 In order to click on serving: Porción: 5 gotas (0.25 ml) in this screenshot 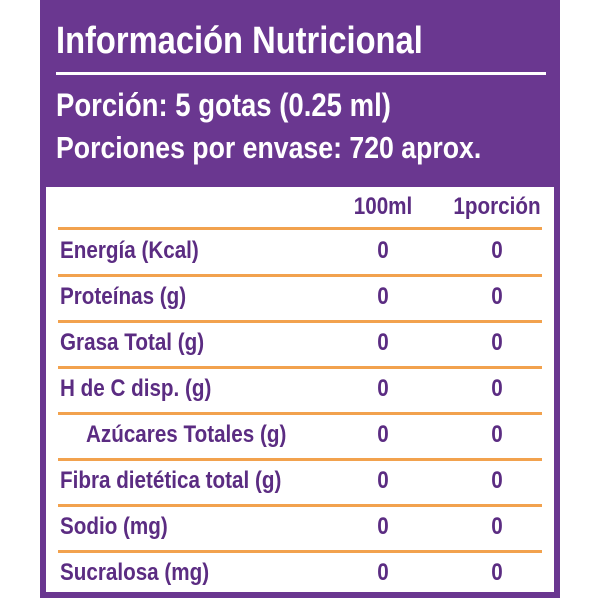, I will do `click(223, 105)`.